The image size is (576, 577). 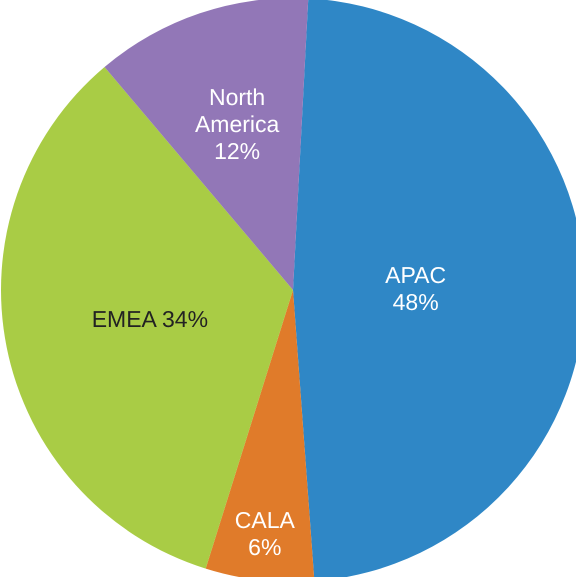 What do you see at coordinates (415, 302) in the screenshot?
I see `data-label: 48%` at bounding box center [415, 302].